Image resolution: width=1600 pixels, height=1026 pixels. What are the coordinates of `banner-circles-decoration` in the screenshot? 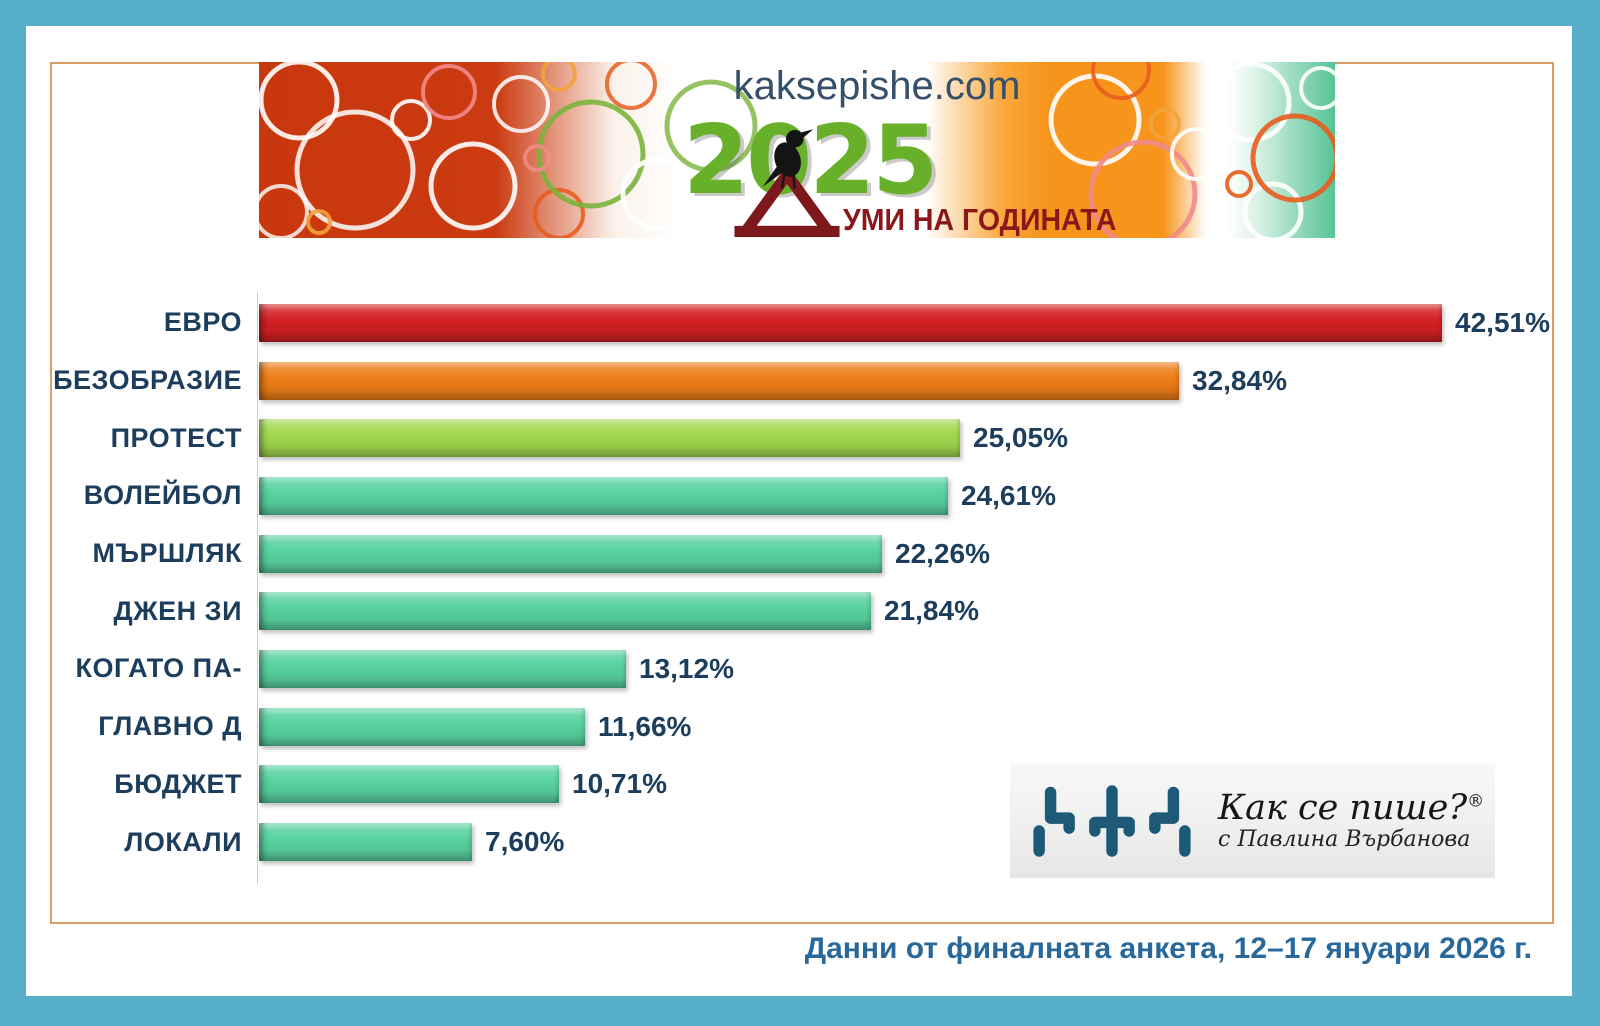 It's located at (797, 150).